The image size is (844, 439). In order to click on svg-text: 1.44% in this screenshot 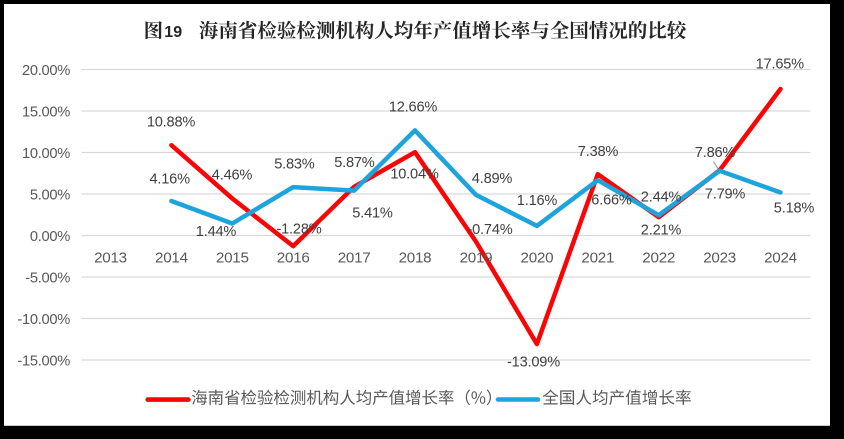, I will do `click(216, 232)`.